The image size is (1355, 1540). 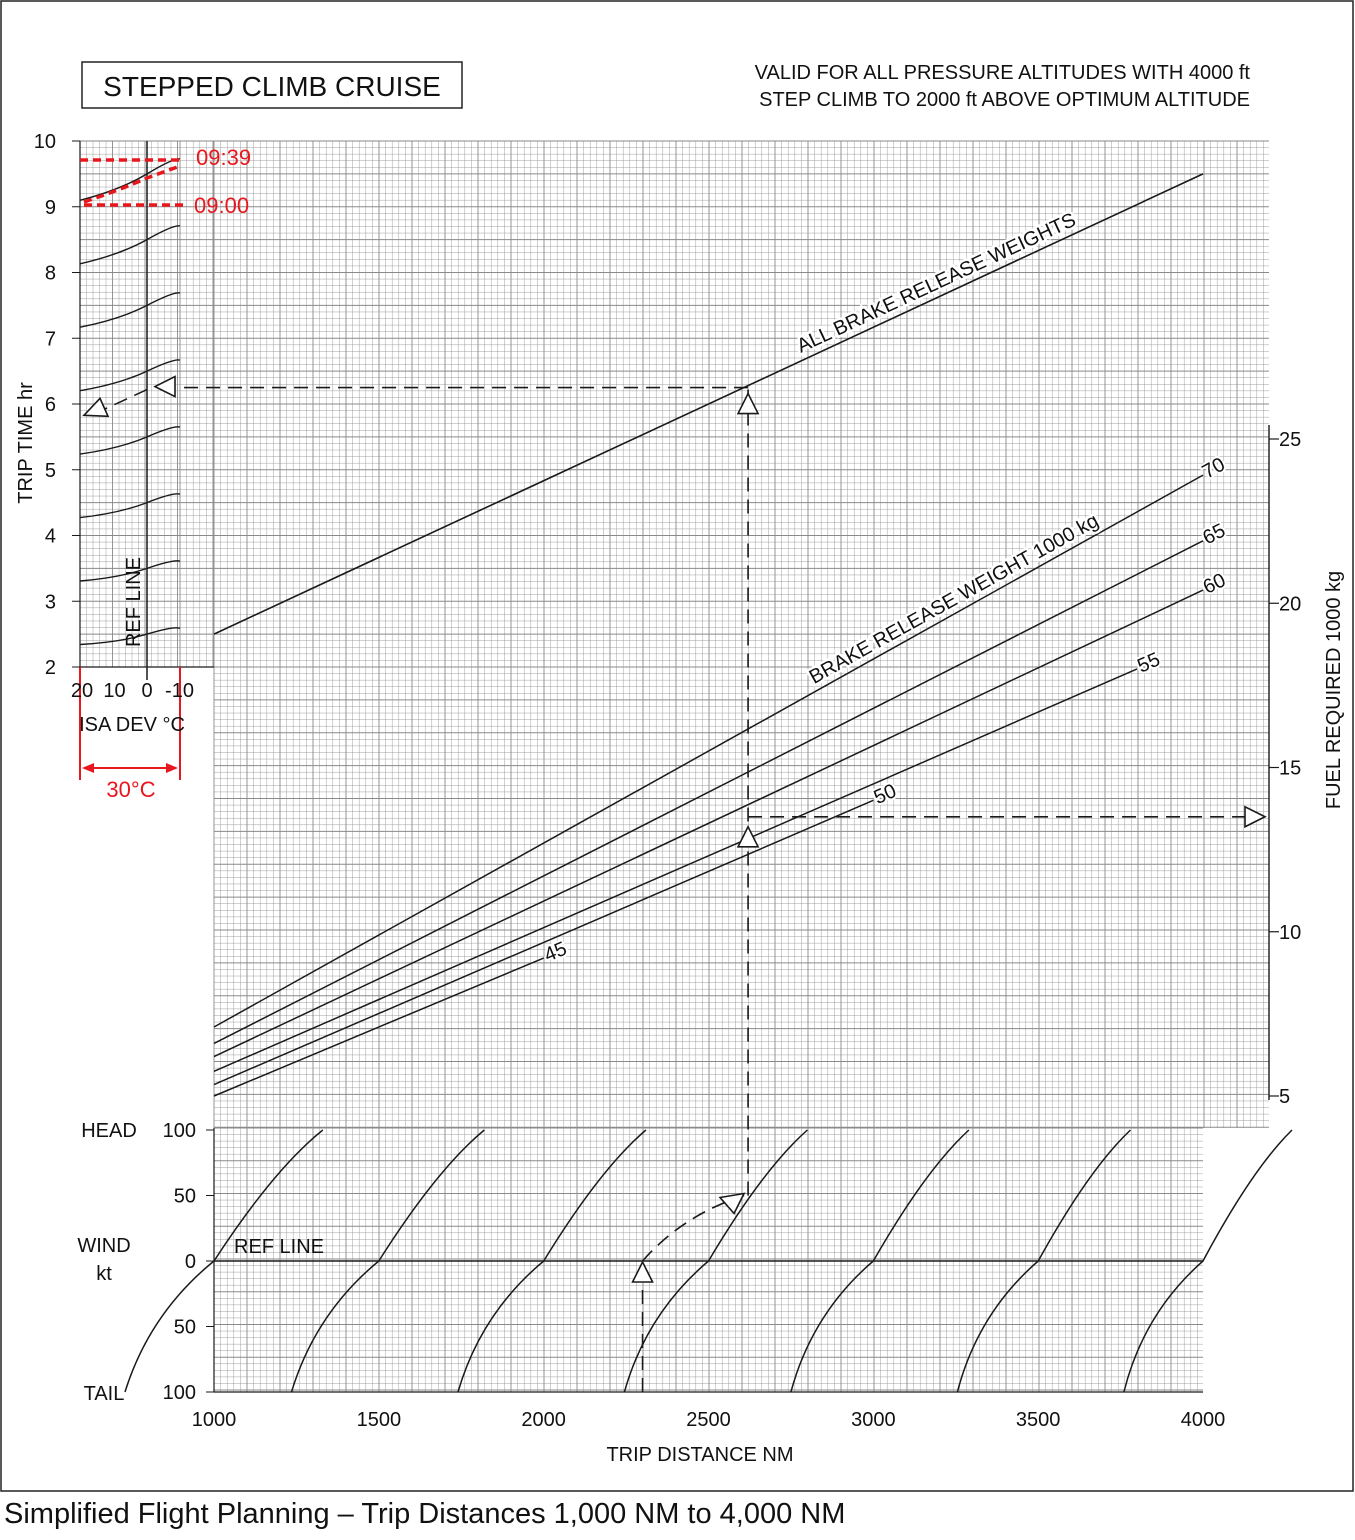 I want to click on x-tick-label: 2500, so click(x=708, y=1420).